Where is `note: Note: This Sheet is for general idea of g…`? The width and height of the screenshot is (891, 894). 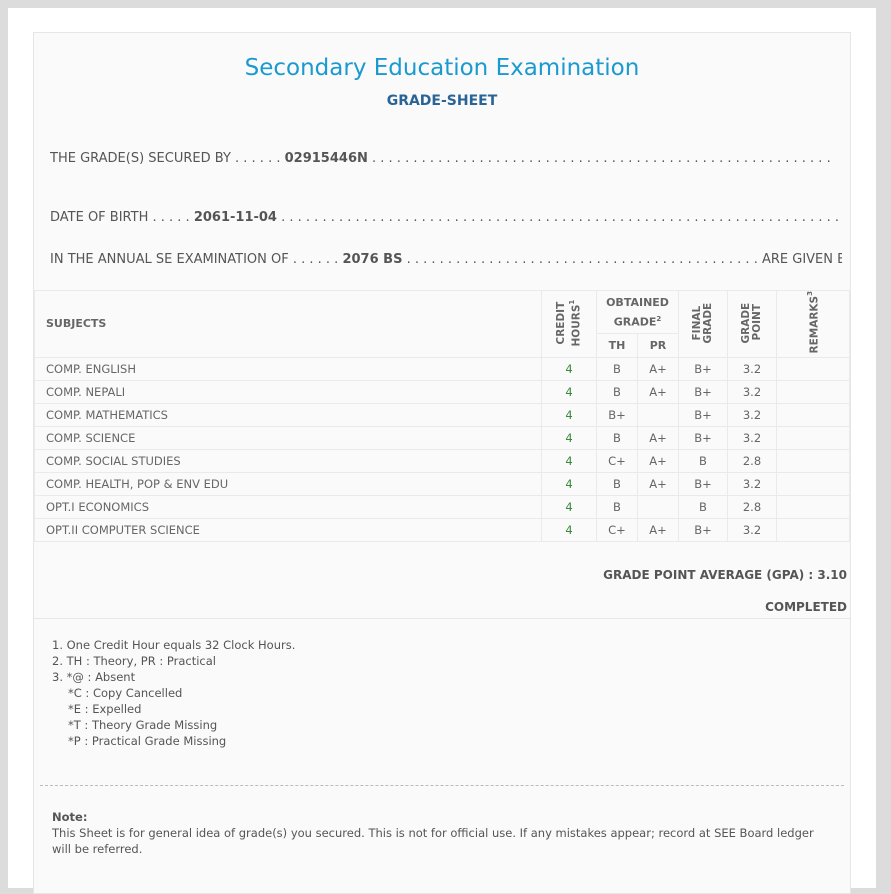
note: Note: This Sheet is for general idea of g… is located at coordinates (441, 833).